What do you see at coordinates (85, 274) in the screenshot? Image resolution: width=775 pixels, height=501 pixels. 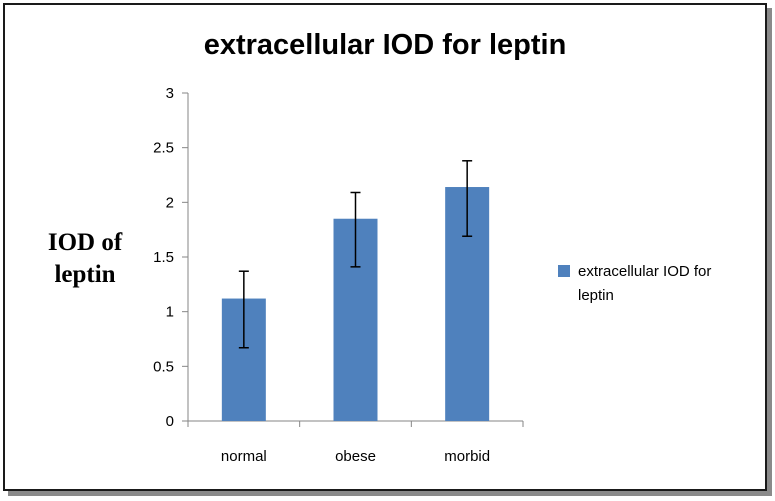 I see `y-axis-label-line-2: leptin` at bounding box center [85, 274].